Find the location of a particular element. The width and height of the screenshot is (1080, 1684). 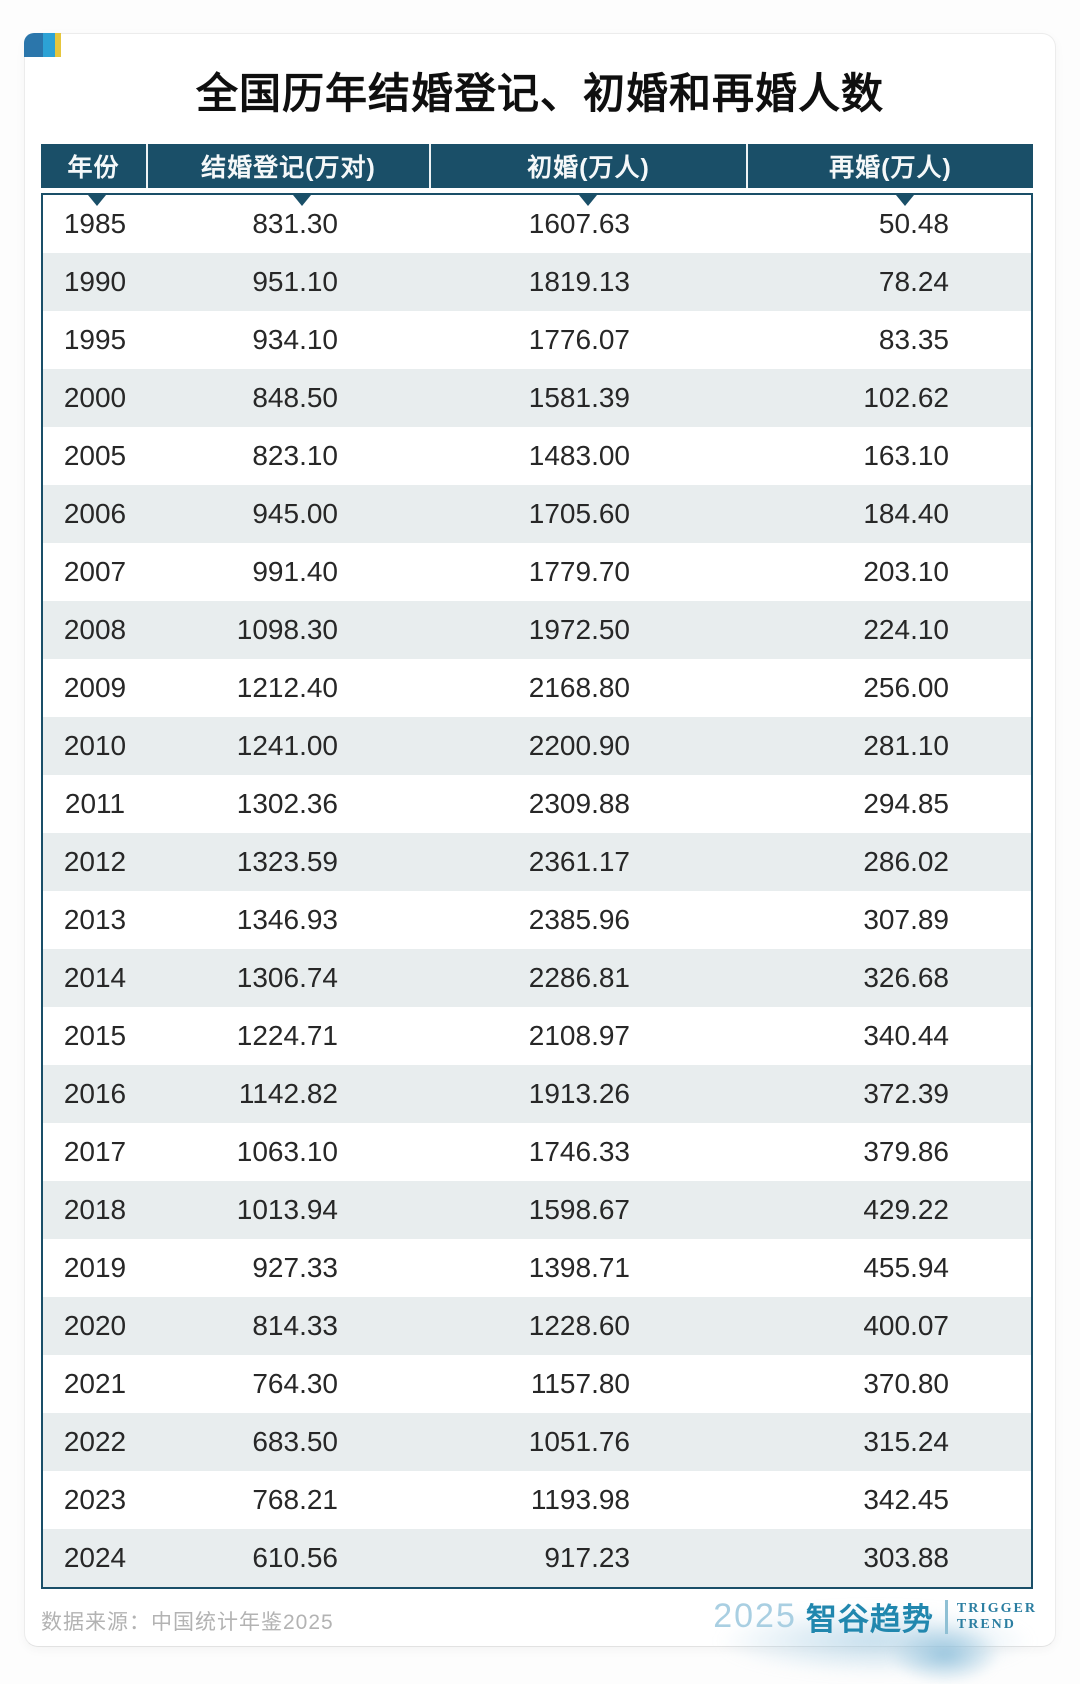

year-cell: 2019 is located at coordinates (95, 1267).